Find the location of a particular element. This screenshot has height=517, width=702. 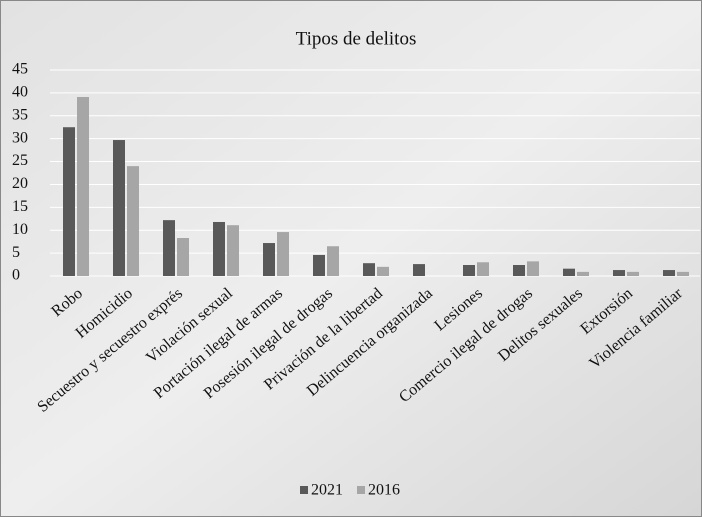

legend-label: 2016 is located at coordinates (384, 490).